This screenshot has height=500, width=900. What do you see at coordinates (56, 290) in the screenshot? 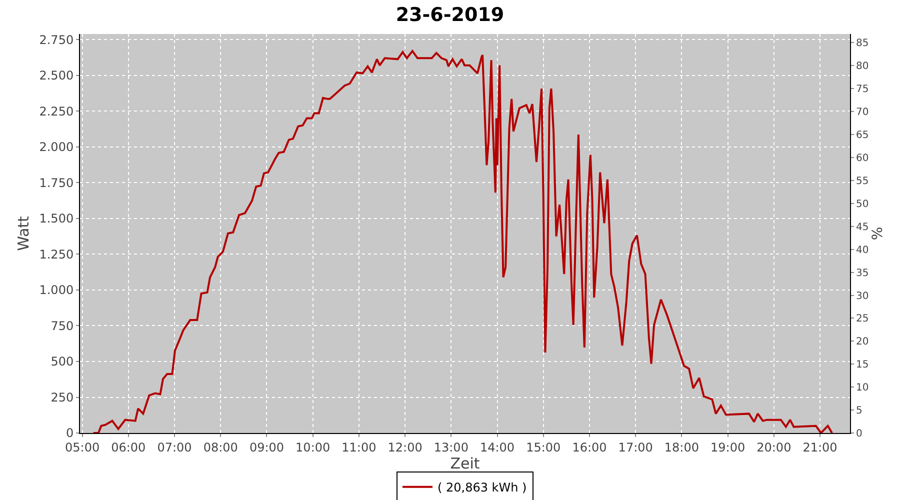
I see `y-tick-label: 1.000` at bounding box center [56, 290].